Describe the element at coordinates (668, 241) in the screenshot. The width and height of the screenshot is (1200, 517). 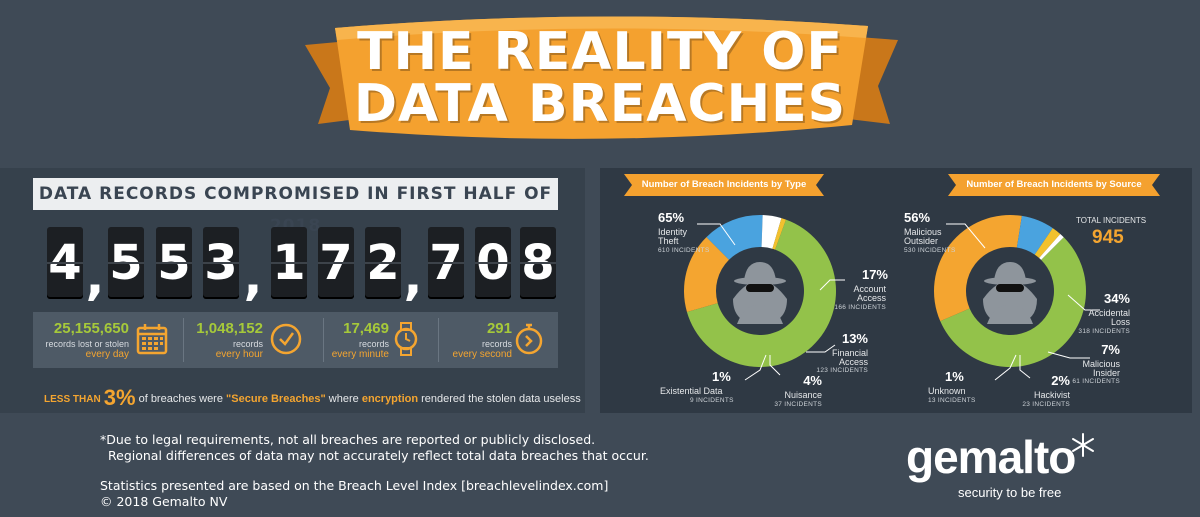
I see `slice-label: Theft` at that location.